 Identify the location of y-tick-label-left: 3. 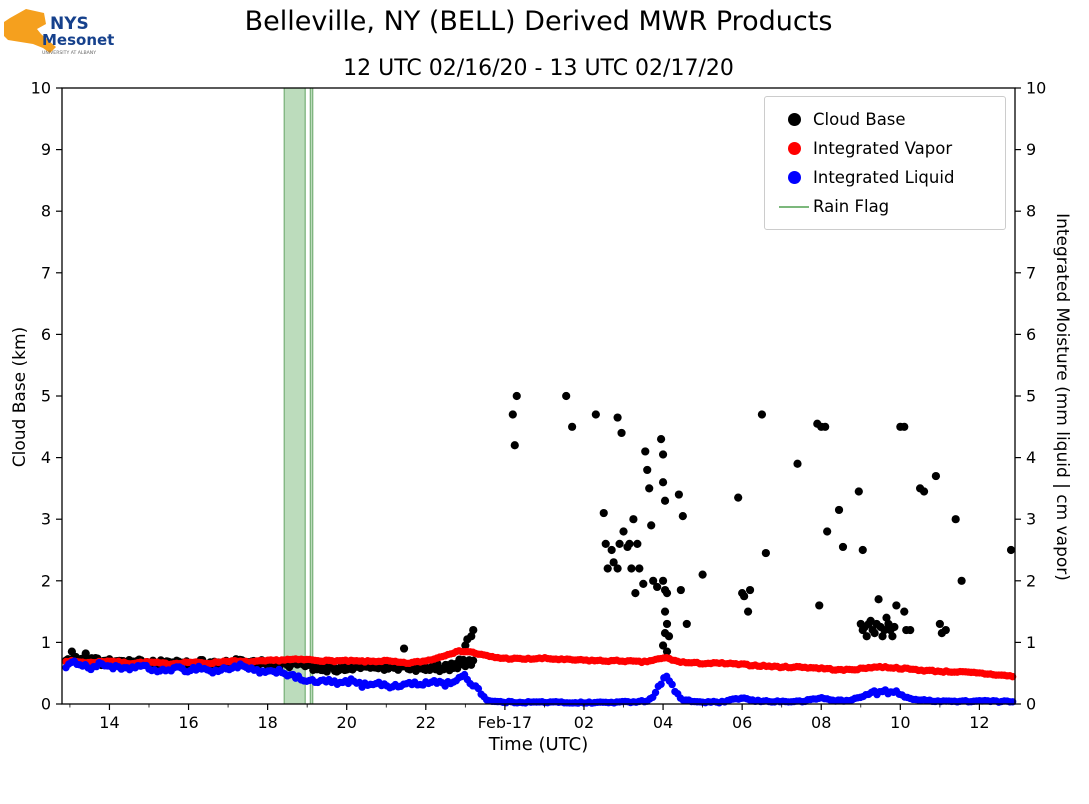
(46, 519).